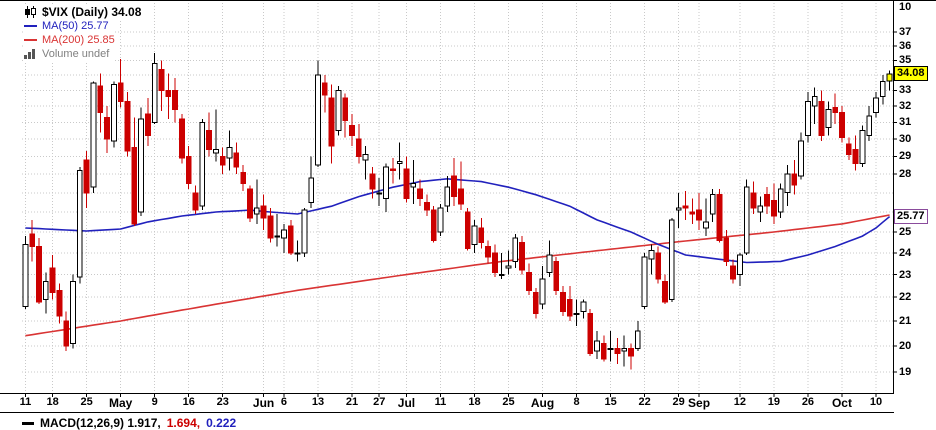  I want to click on x-axis-label: 26, so click(808, 402).